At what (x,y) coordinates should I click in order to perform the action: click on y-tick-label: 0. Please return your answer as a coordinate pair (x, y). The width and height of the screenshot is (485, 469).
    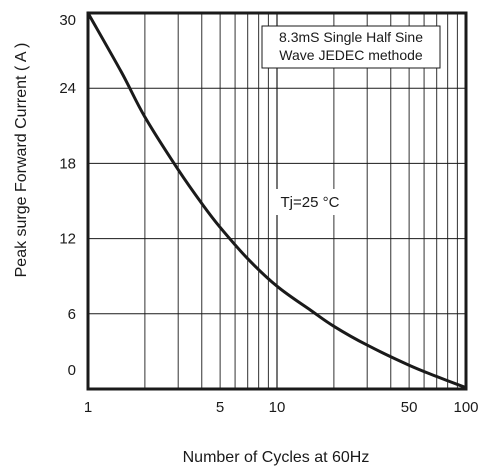
    Looking at the image, I should click on (72, 370).